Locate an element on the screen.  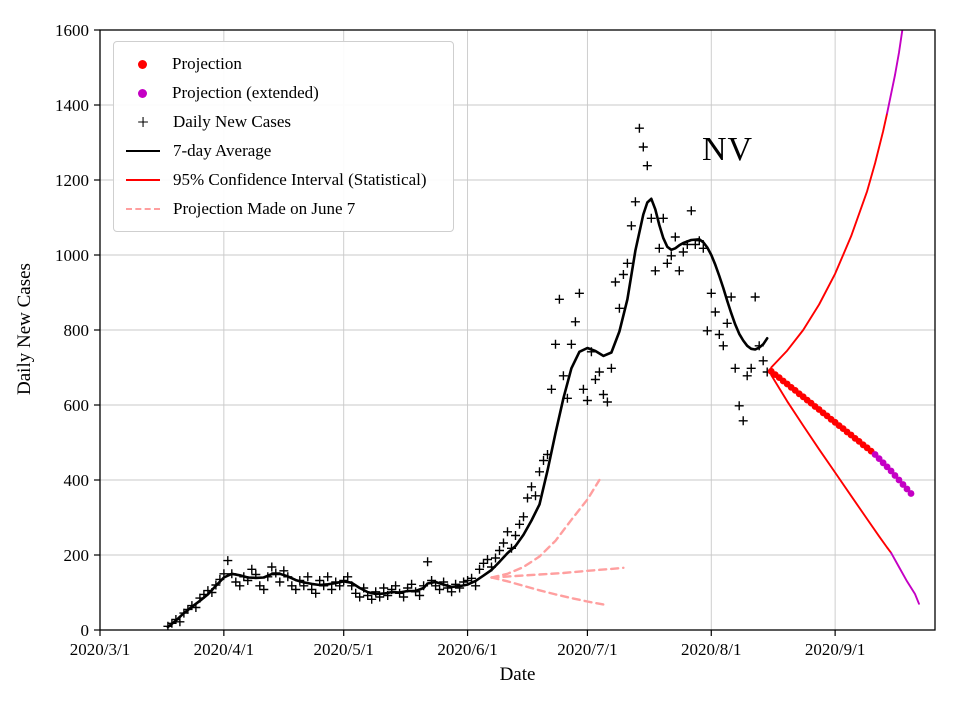
svg-text: 2020/7/1 is located at coordinates (587, 649).